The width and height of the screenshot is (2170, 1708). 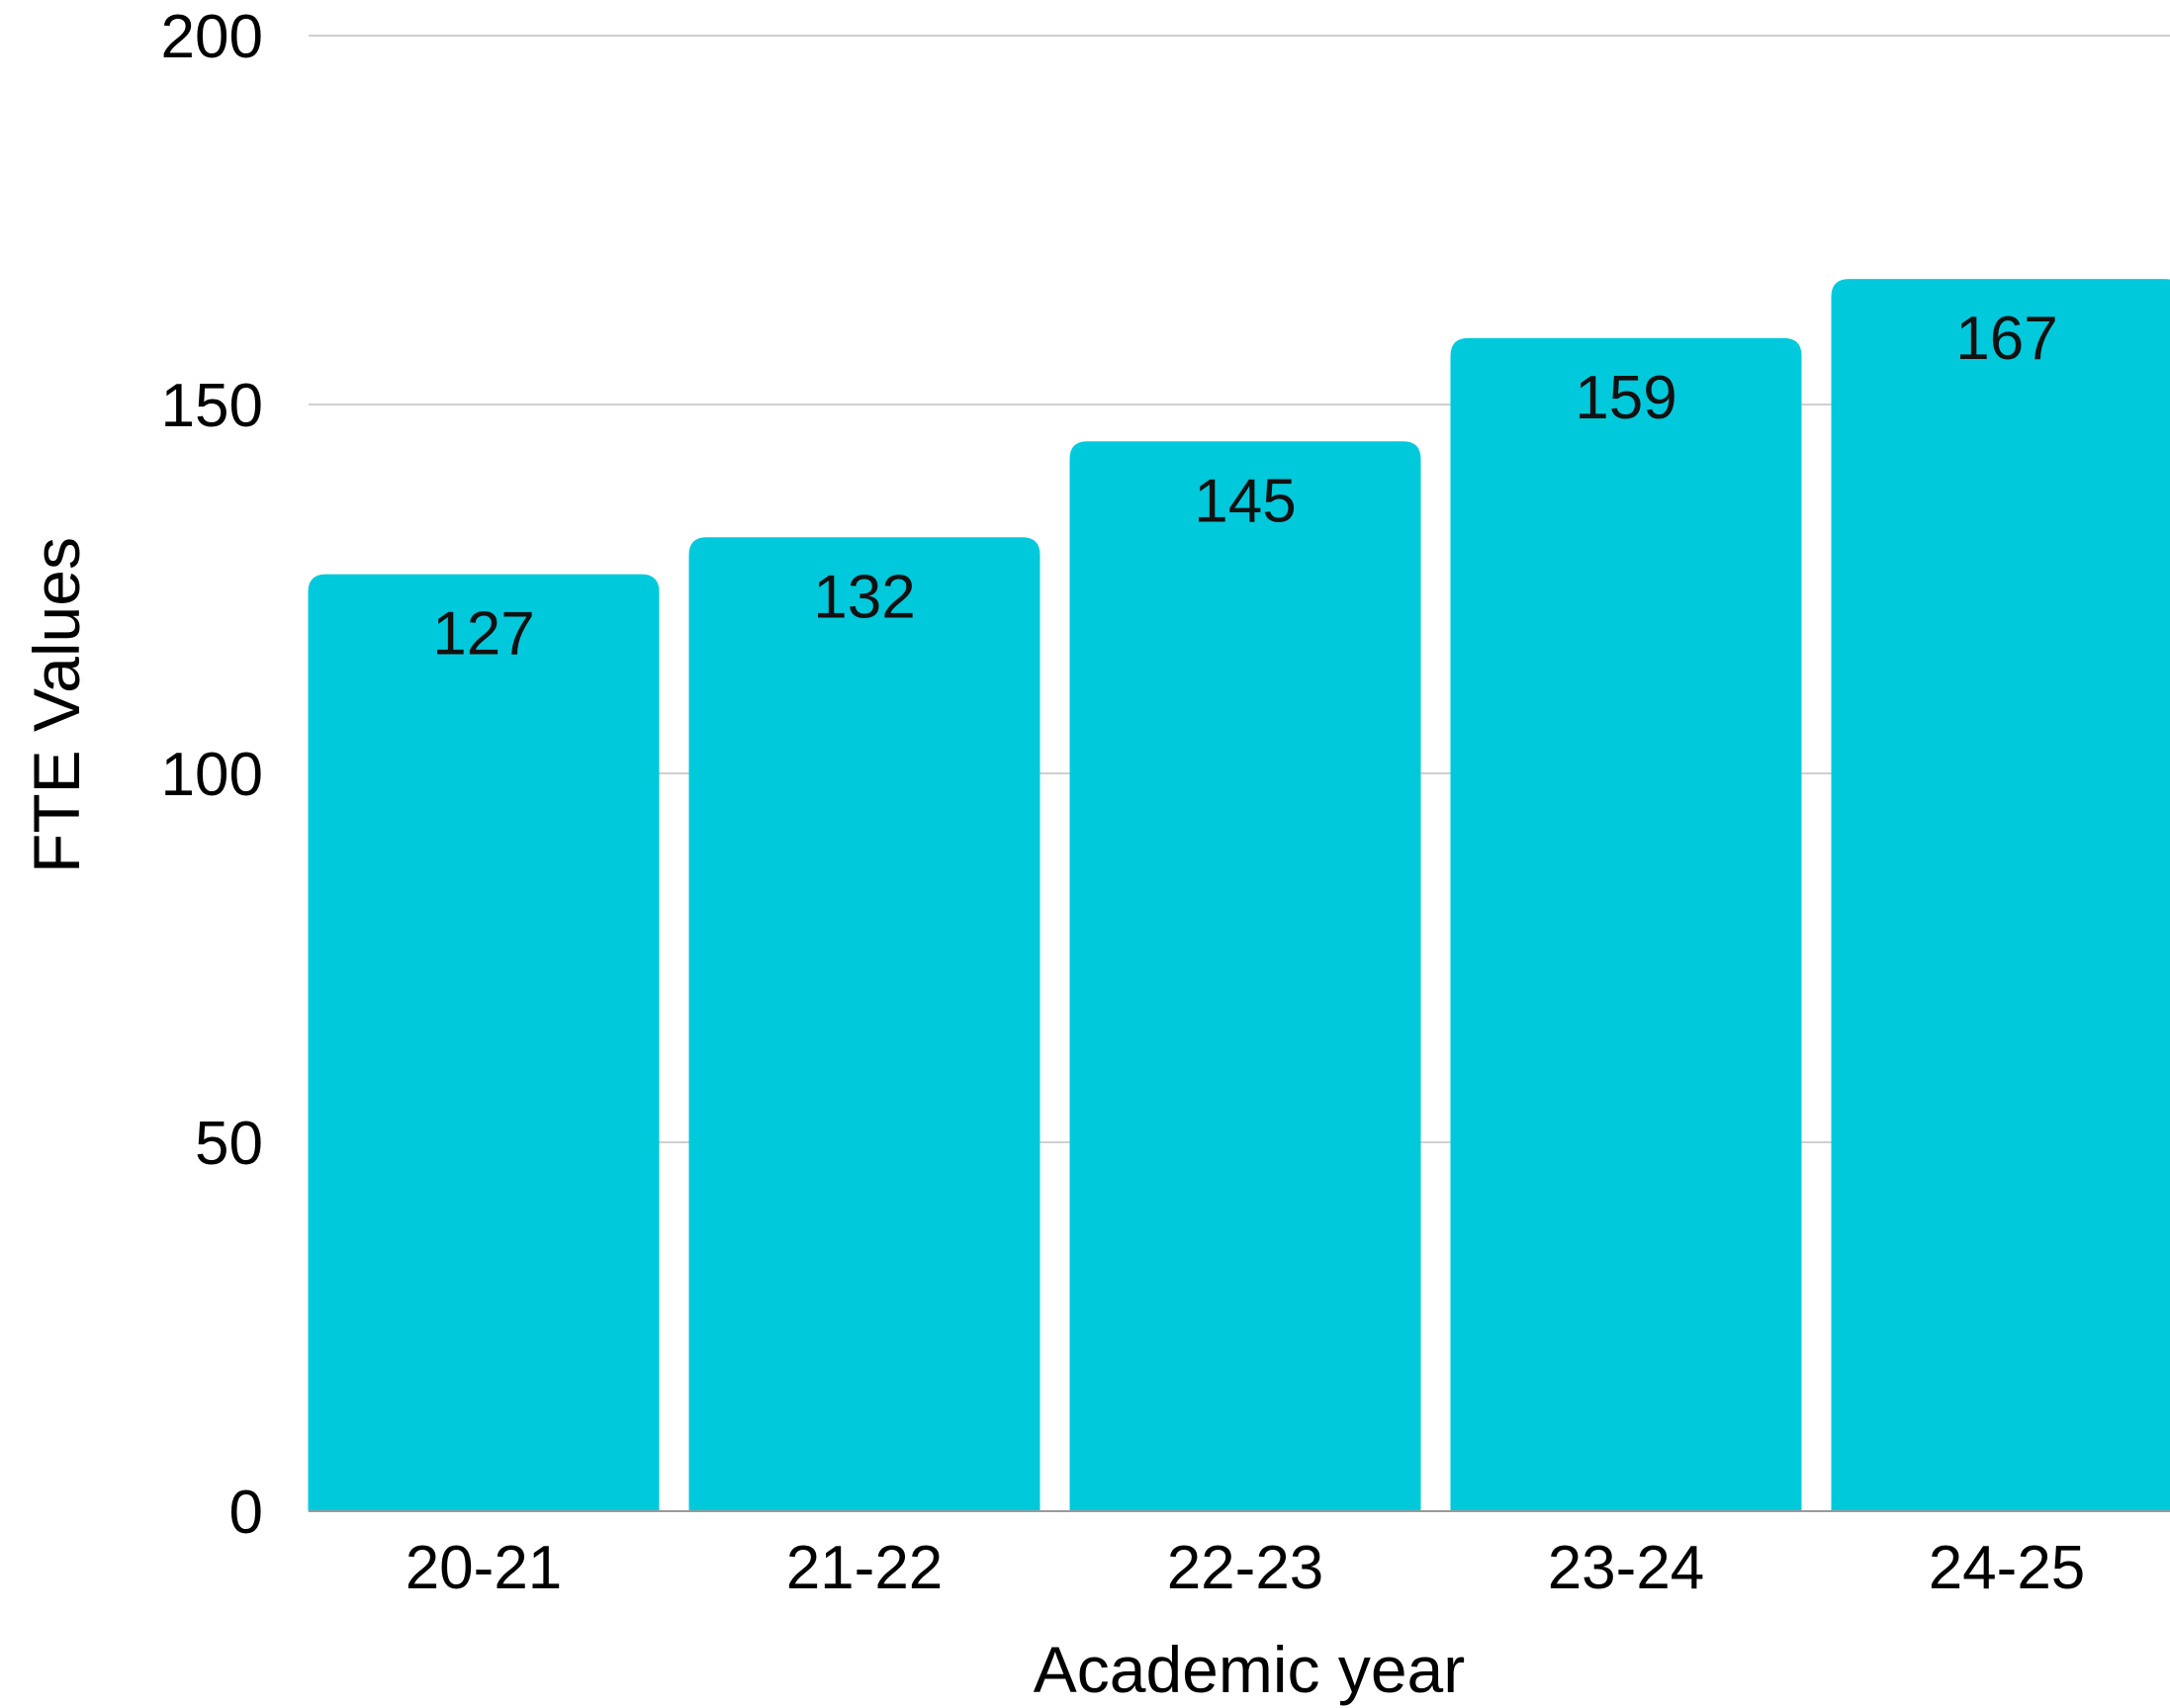 I want to click on y-tick-label: 50, so click(x=229, y=1144).